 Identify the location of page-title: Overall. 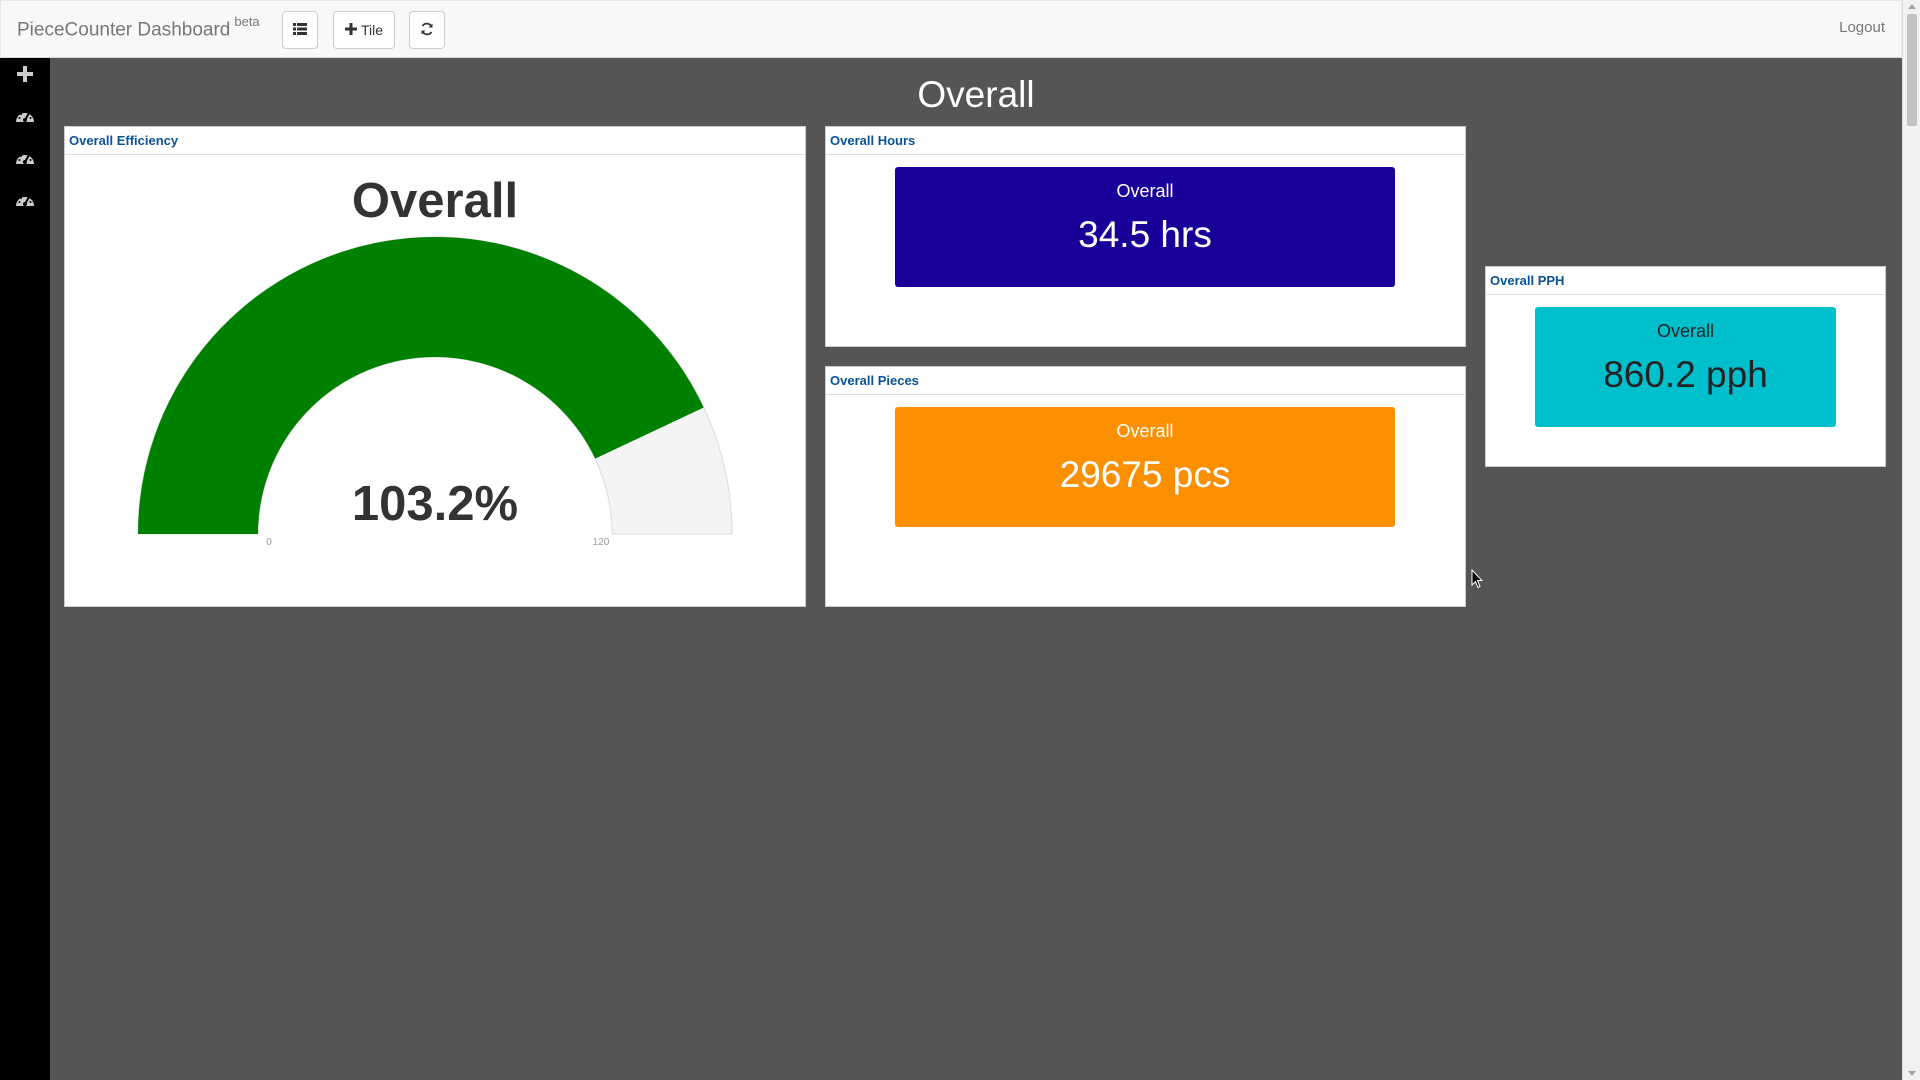
(976, 94).